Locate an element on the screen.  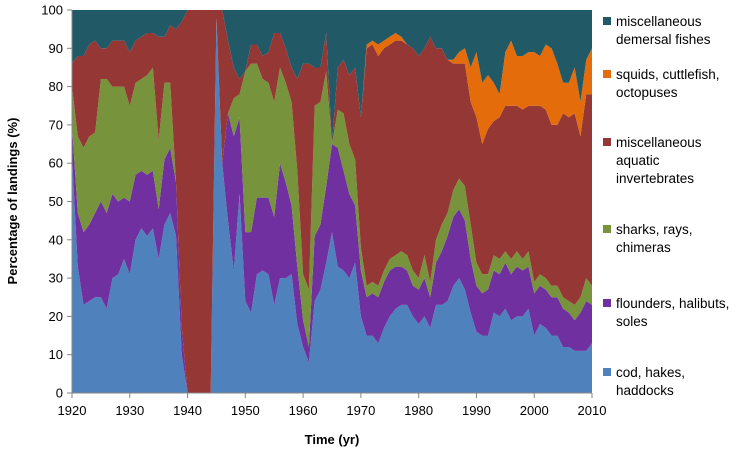
y-tick-label: 100 is located at coordinates (52, 10).